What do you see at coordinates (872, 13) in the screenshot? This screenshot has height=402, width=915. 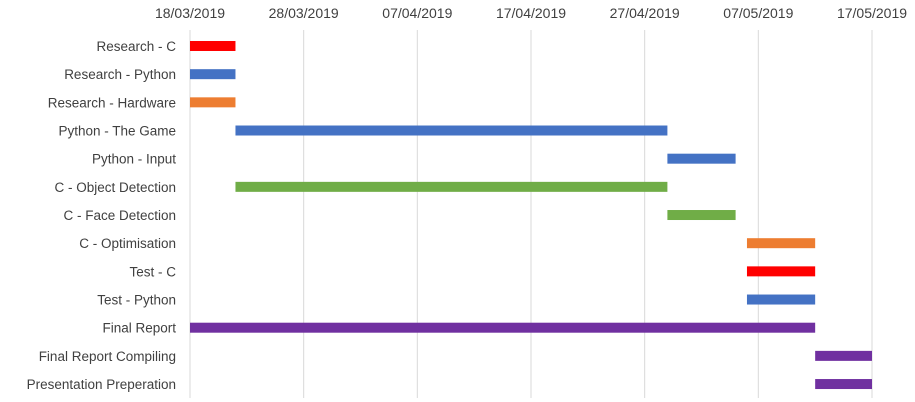 I see `x-tick-label: 17/05/2019` at bounding box center [872, 13].